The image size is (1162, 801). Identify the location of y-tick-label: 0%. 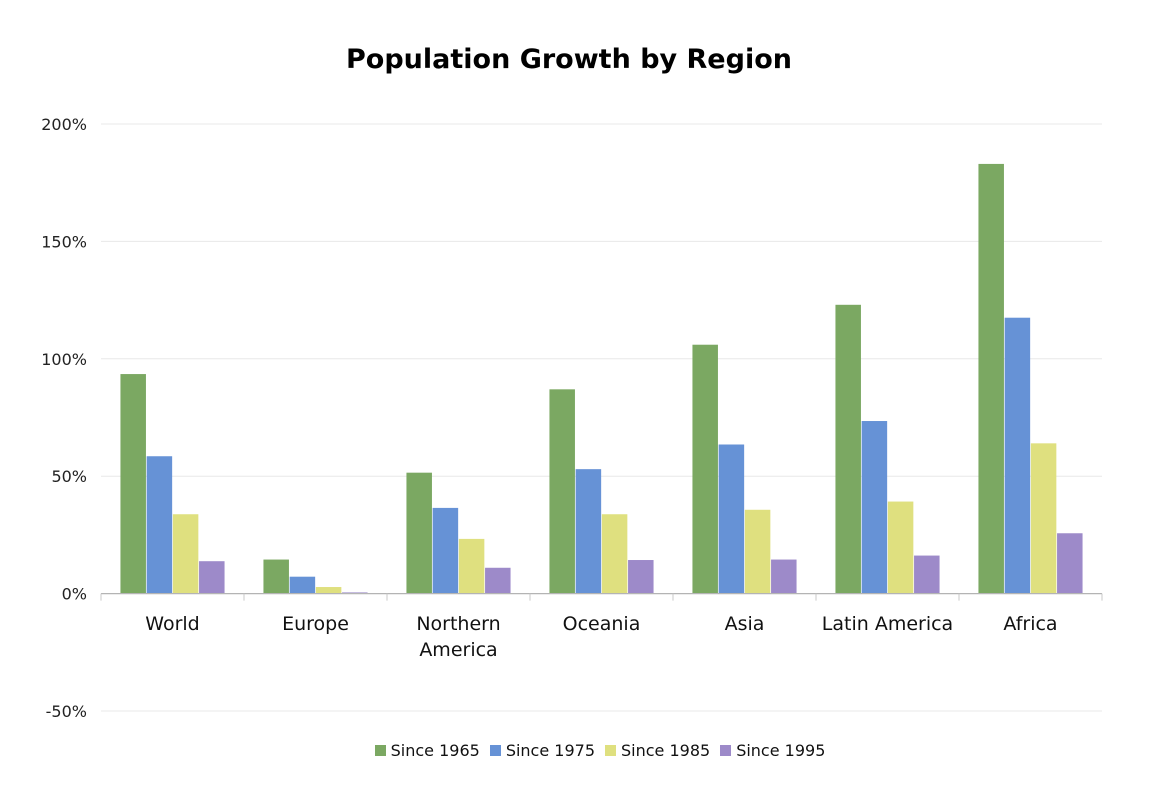
(74, 594).